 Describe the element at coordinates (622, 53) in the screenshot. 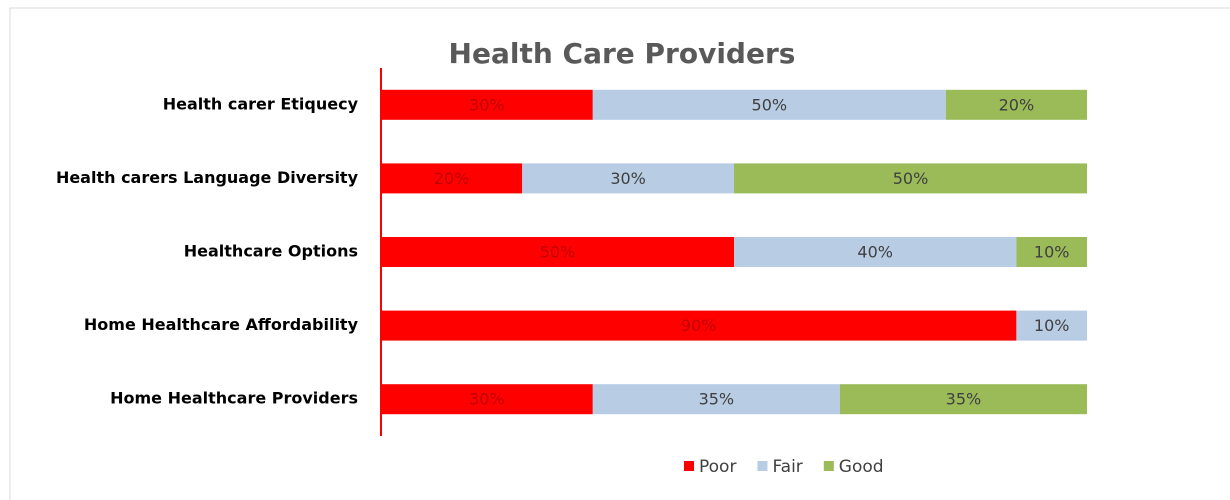

I see `chart-title: Health Care Providers` at that location.